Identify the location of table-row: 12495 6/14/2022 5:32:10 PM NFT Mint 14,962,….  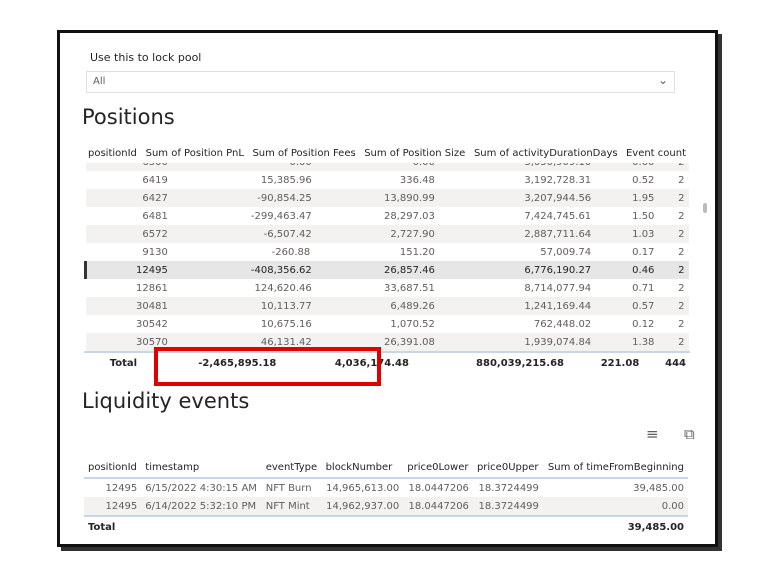
(386, 506).